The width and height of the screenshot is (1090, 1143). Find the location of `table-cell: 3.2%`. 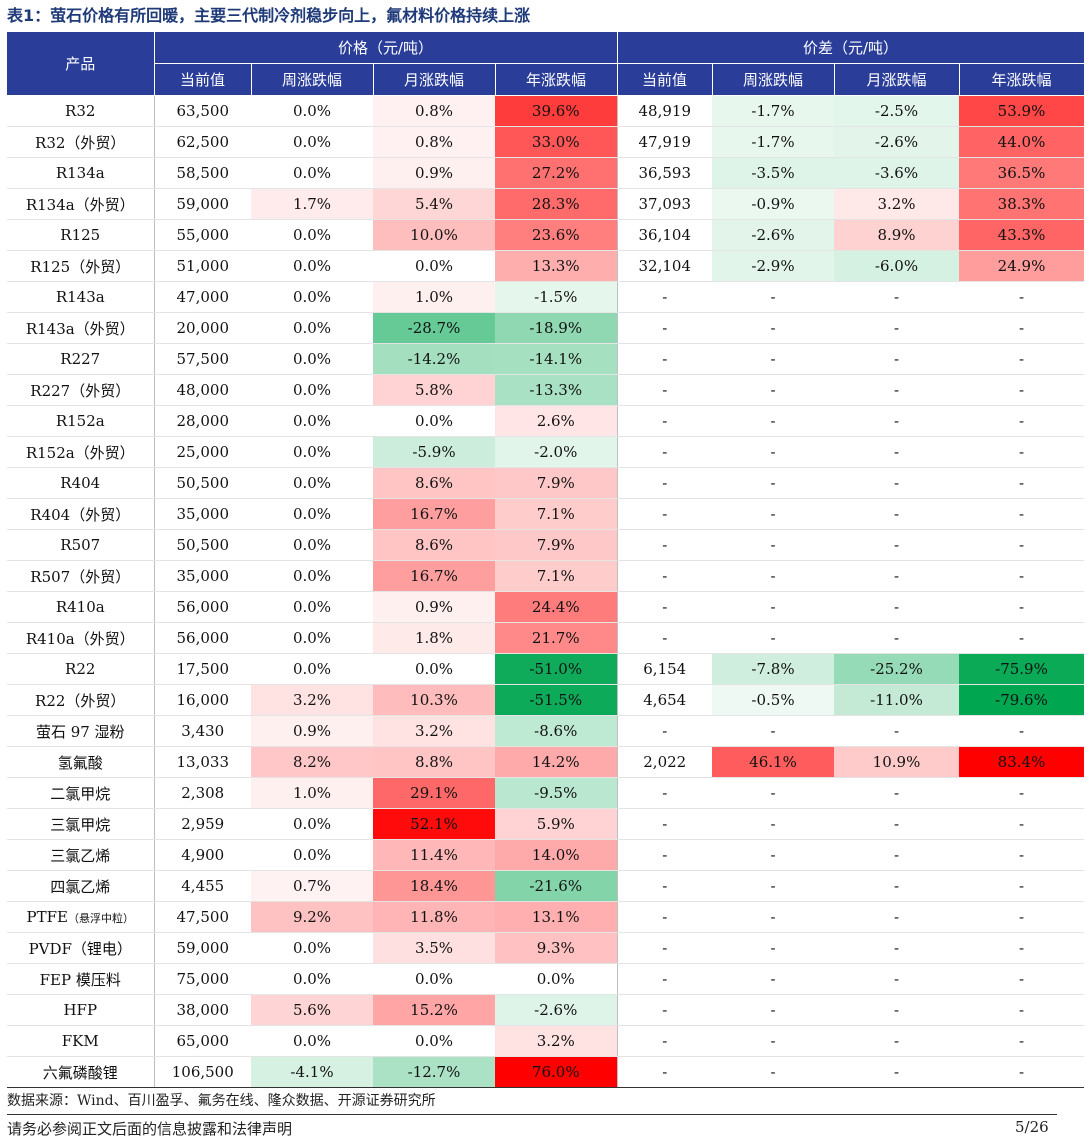

table-cell: 3.2% is located at coordinates (896, 204).